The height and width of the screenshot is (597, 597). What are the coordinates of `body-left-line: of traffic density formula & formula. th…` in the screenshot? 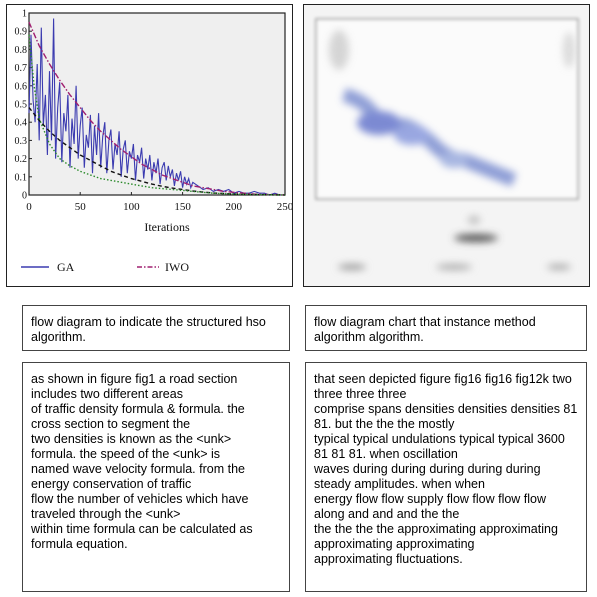 It's located at (138, 409).